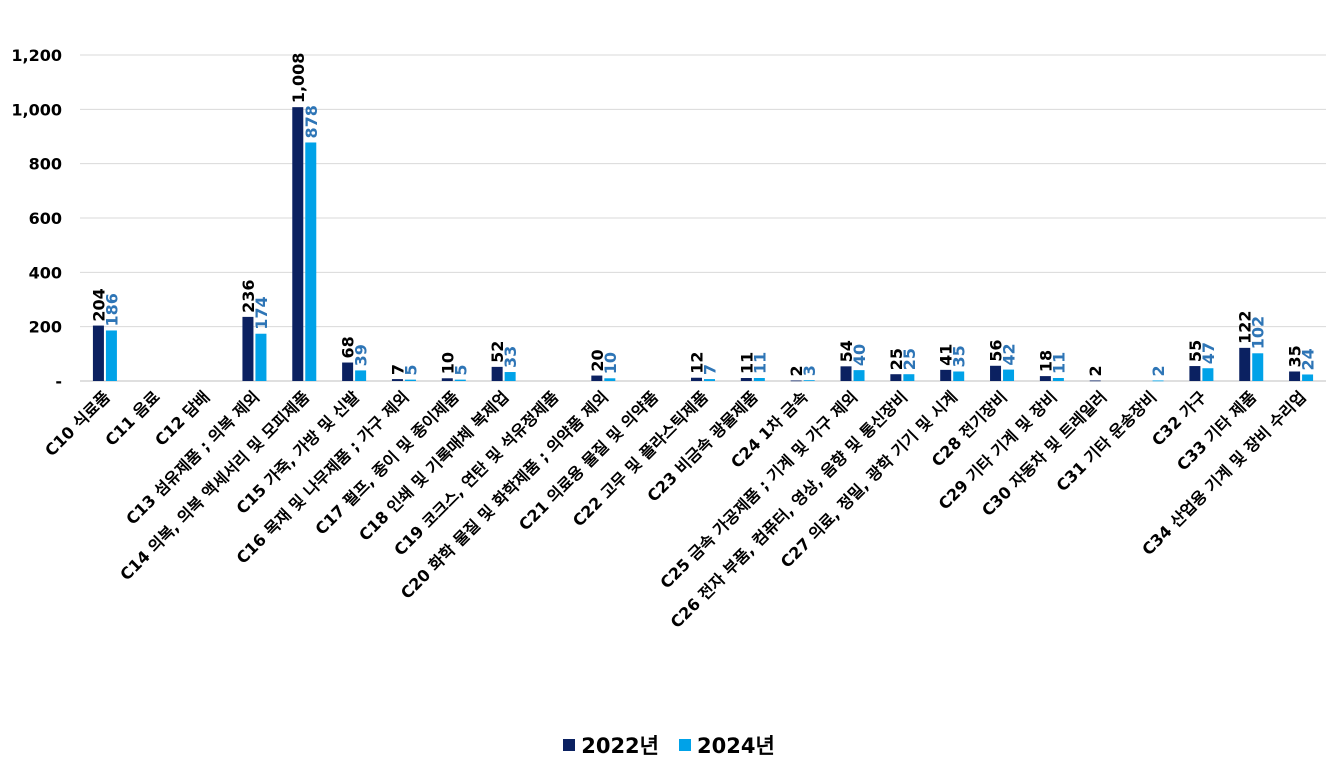  Describe the element at coordinates (261, 312) in the screenshot. I see `data-label-2024: 174` at that location.